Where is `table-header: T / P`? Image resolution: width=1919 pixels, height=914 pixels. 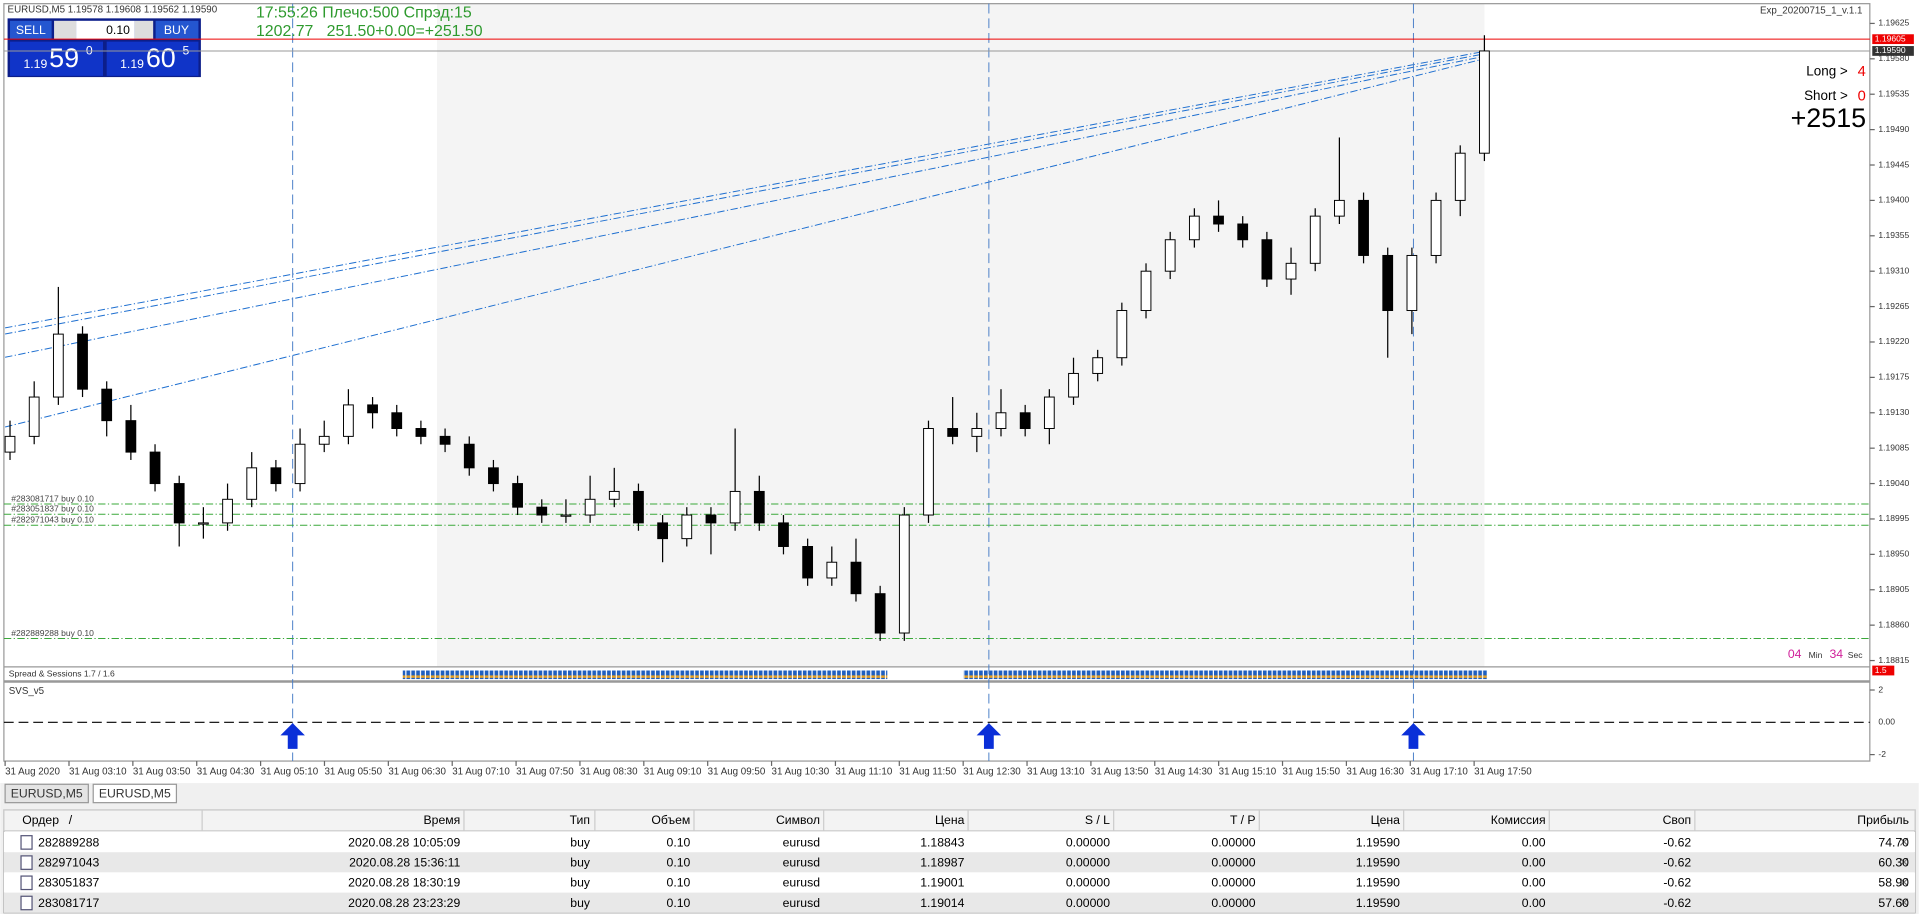 table-header: T / P is located at coordinates (1243, 820).